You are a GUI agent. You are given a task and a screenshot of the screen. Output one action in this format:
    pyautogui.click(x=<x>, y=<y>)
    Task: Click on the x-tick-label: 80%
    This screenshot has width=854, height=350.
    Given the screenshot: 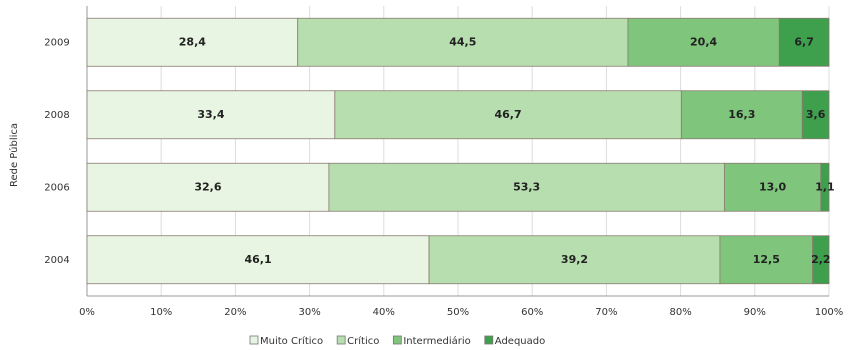 What is the action you would take?
    pyautogui.click(x=680, y=312)
    